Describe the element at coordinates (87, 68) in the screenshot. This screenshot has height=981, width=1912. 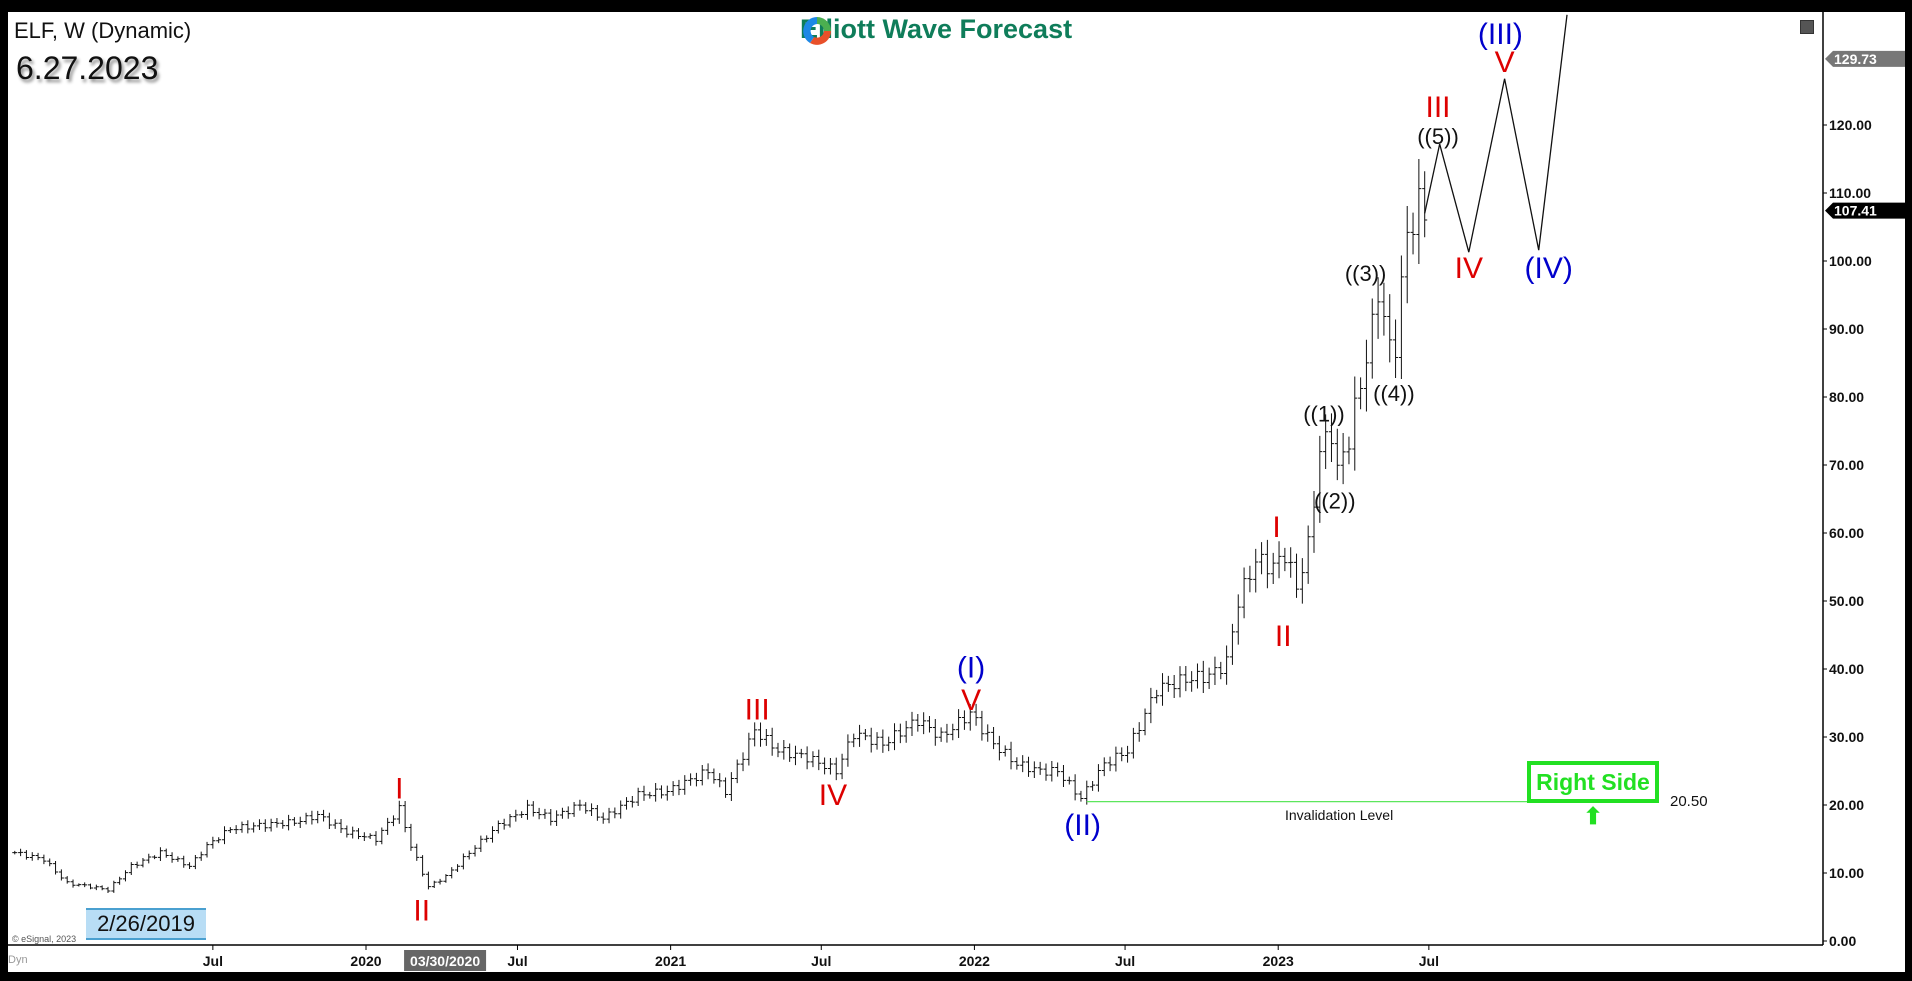
I see `chart-date: 6.27.2023` at that location.